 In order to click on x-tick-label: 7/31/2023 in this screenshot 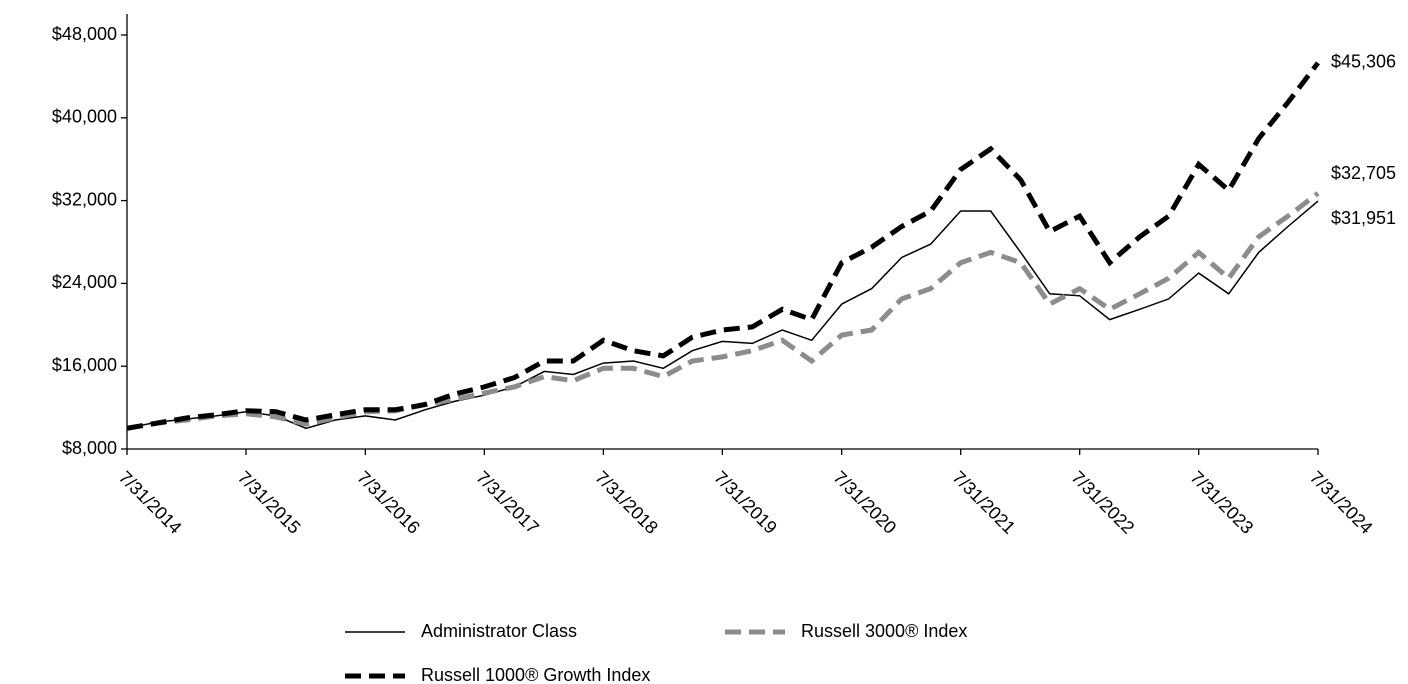, I will do `click(1221, 502)`.